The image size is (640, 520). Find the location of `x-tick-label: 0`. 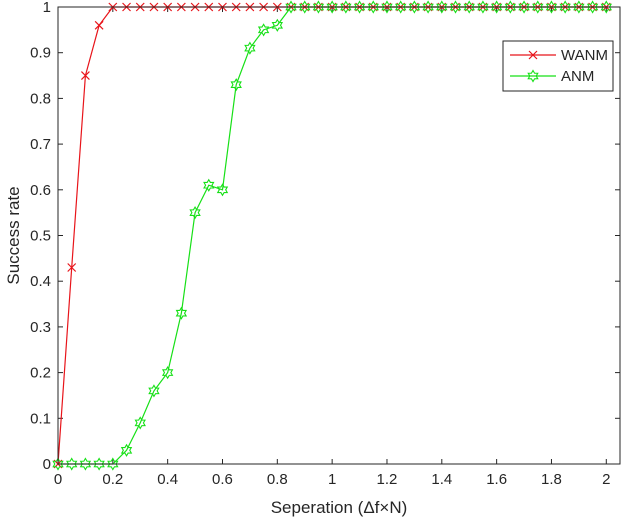

x-tick-label: 0 is located at coordinates (58, 479).